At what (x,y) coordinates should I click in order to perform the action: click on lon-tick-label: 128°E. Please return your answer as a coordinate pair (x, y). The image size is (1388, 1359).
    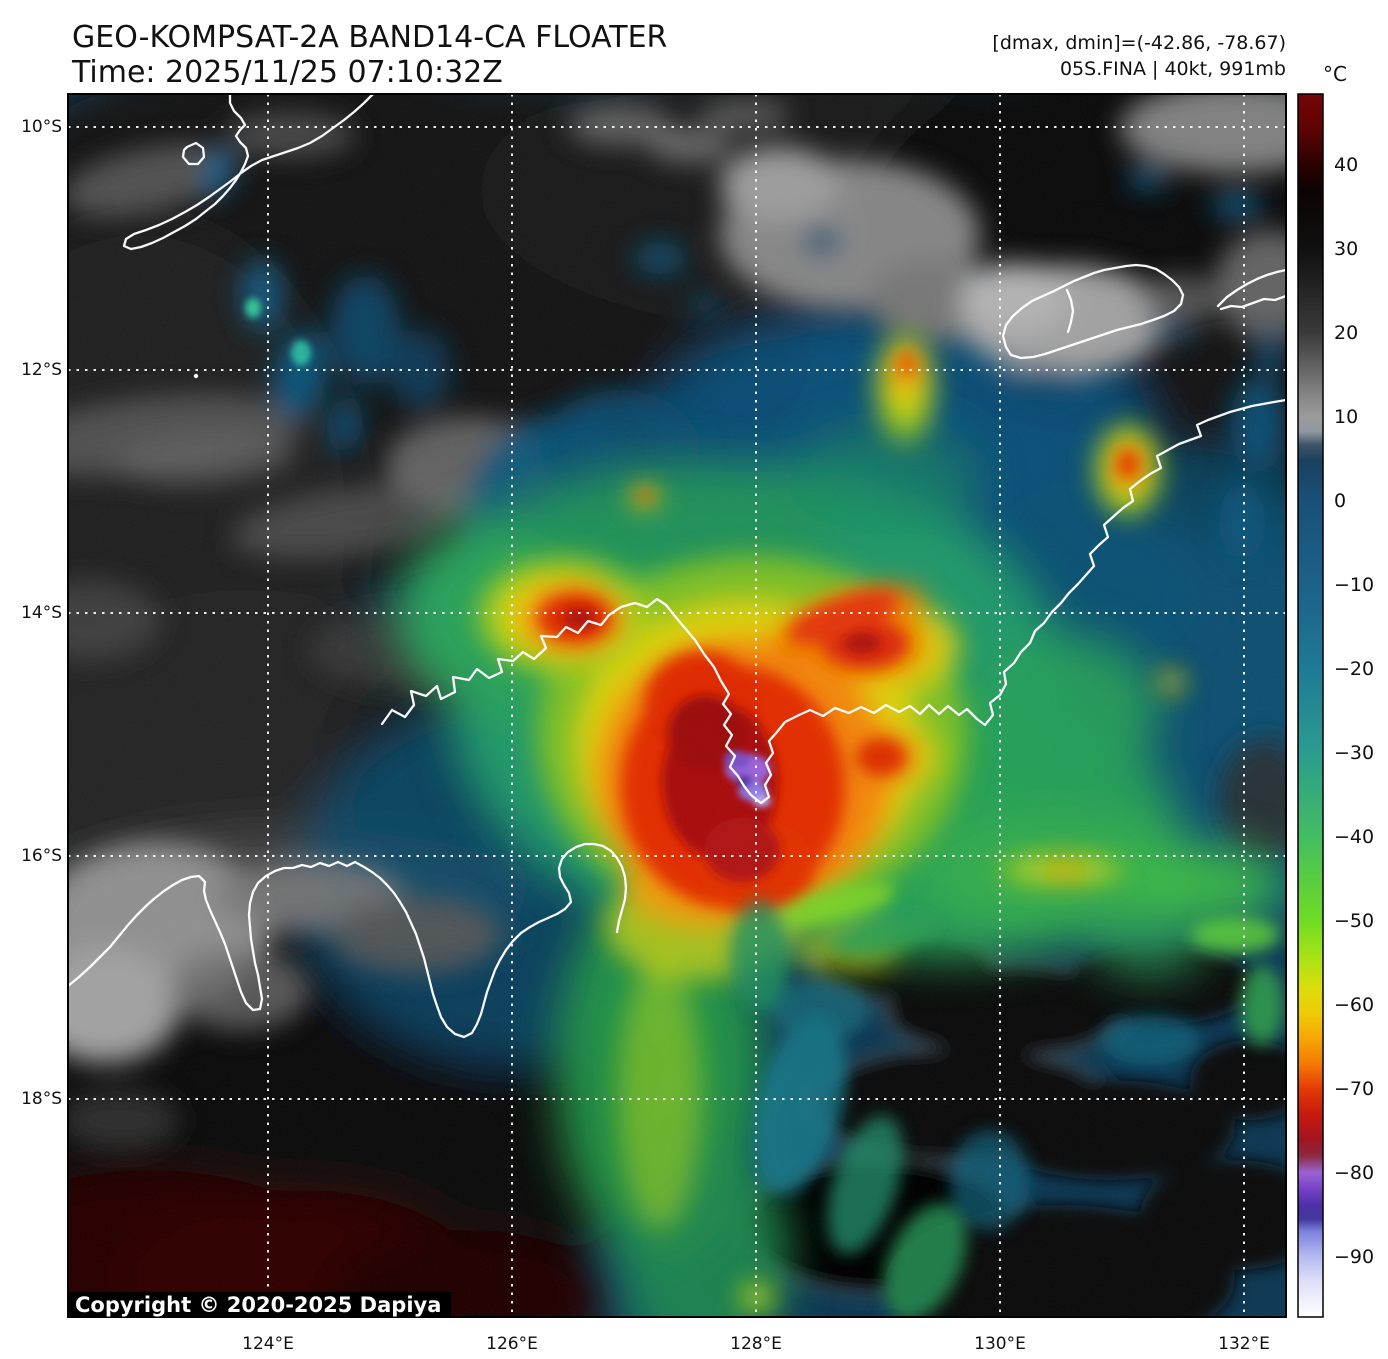
    Looking at the image, I should click on (756, 1344).